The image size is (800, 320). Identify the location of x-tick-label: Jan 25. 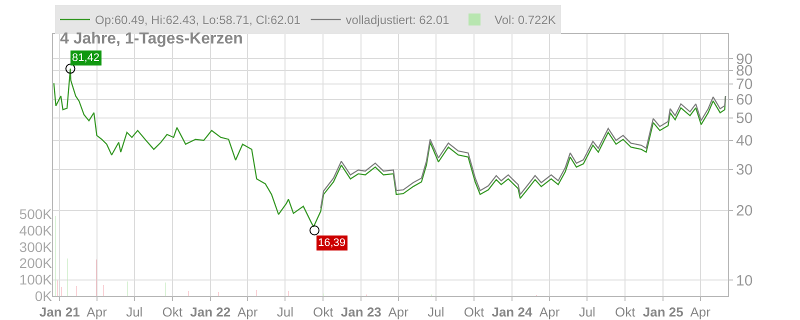
(663, 312).